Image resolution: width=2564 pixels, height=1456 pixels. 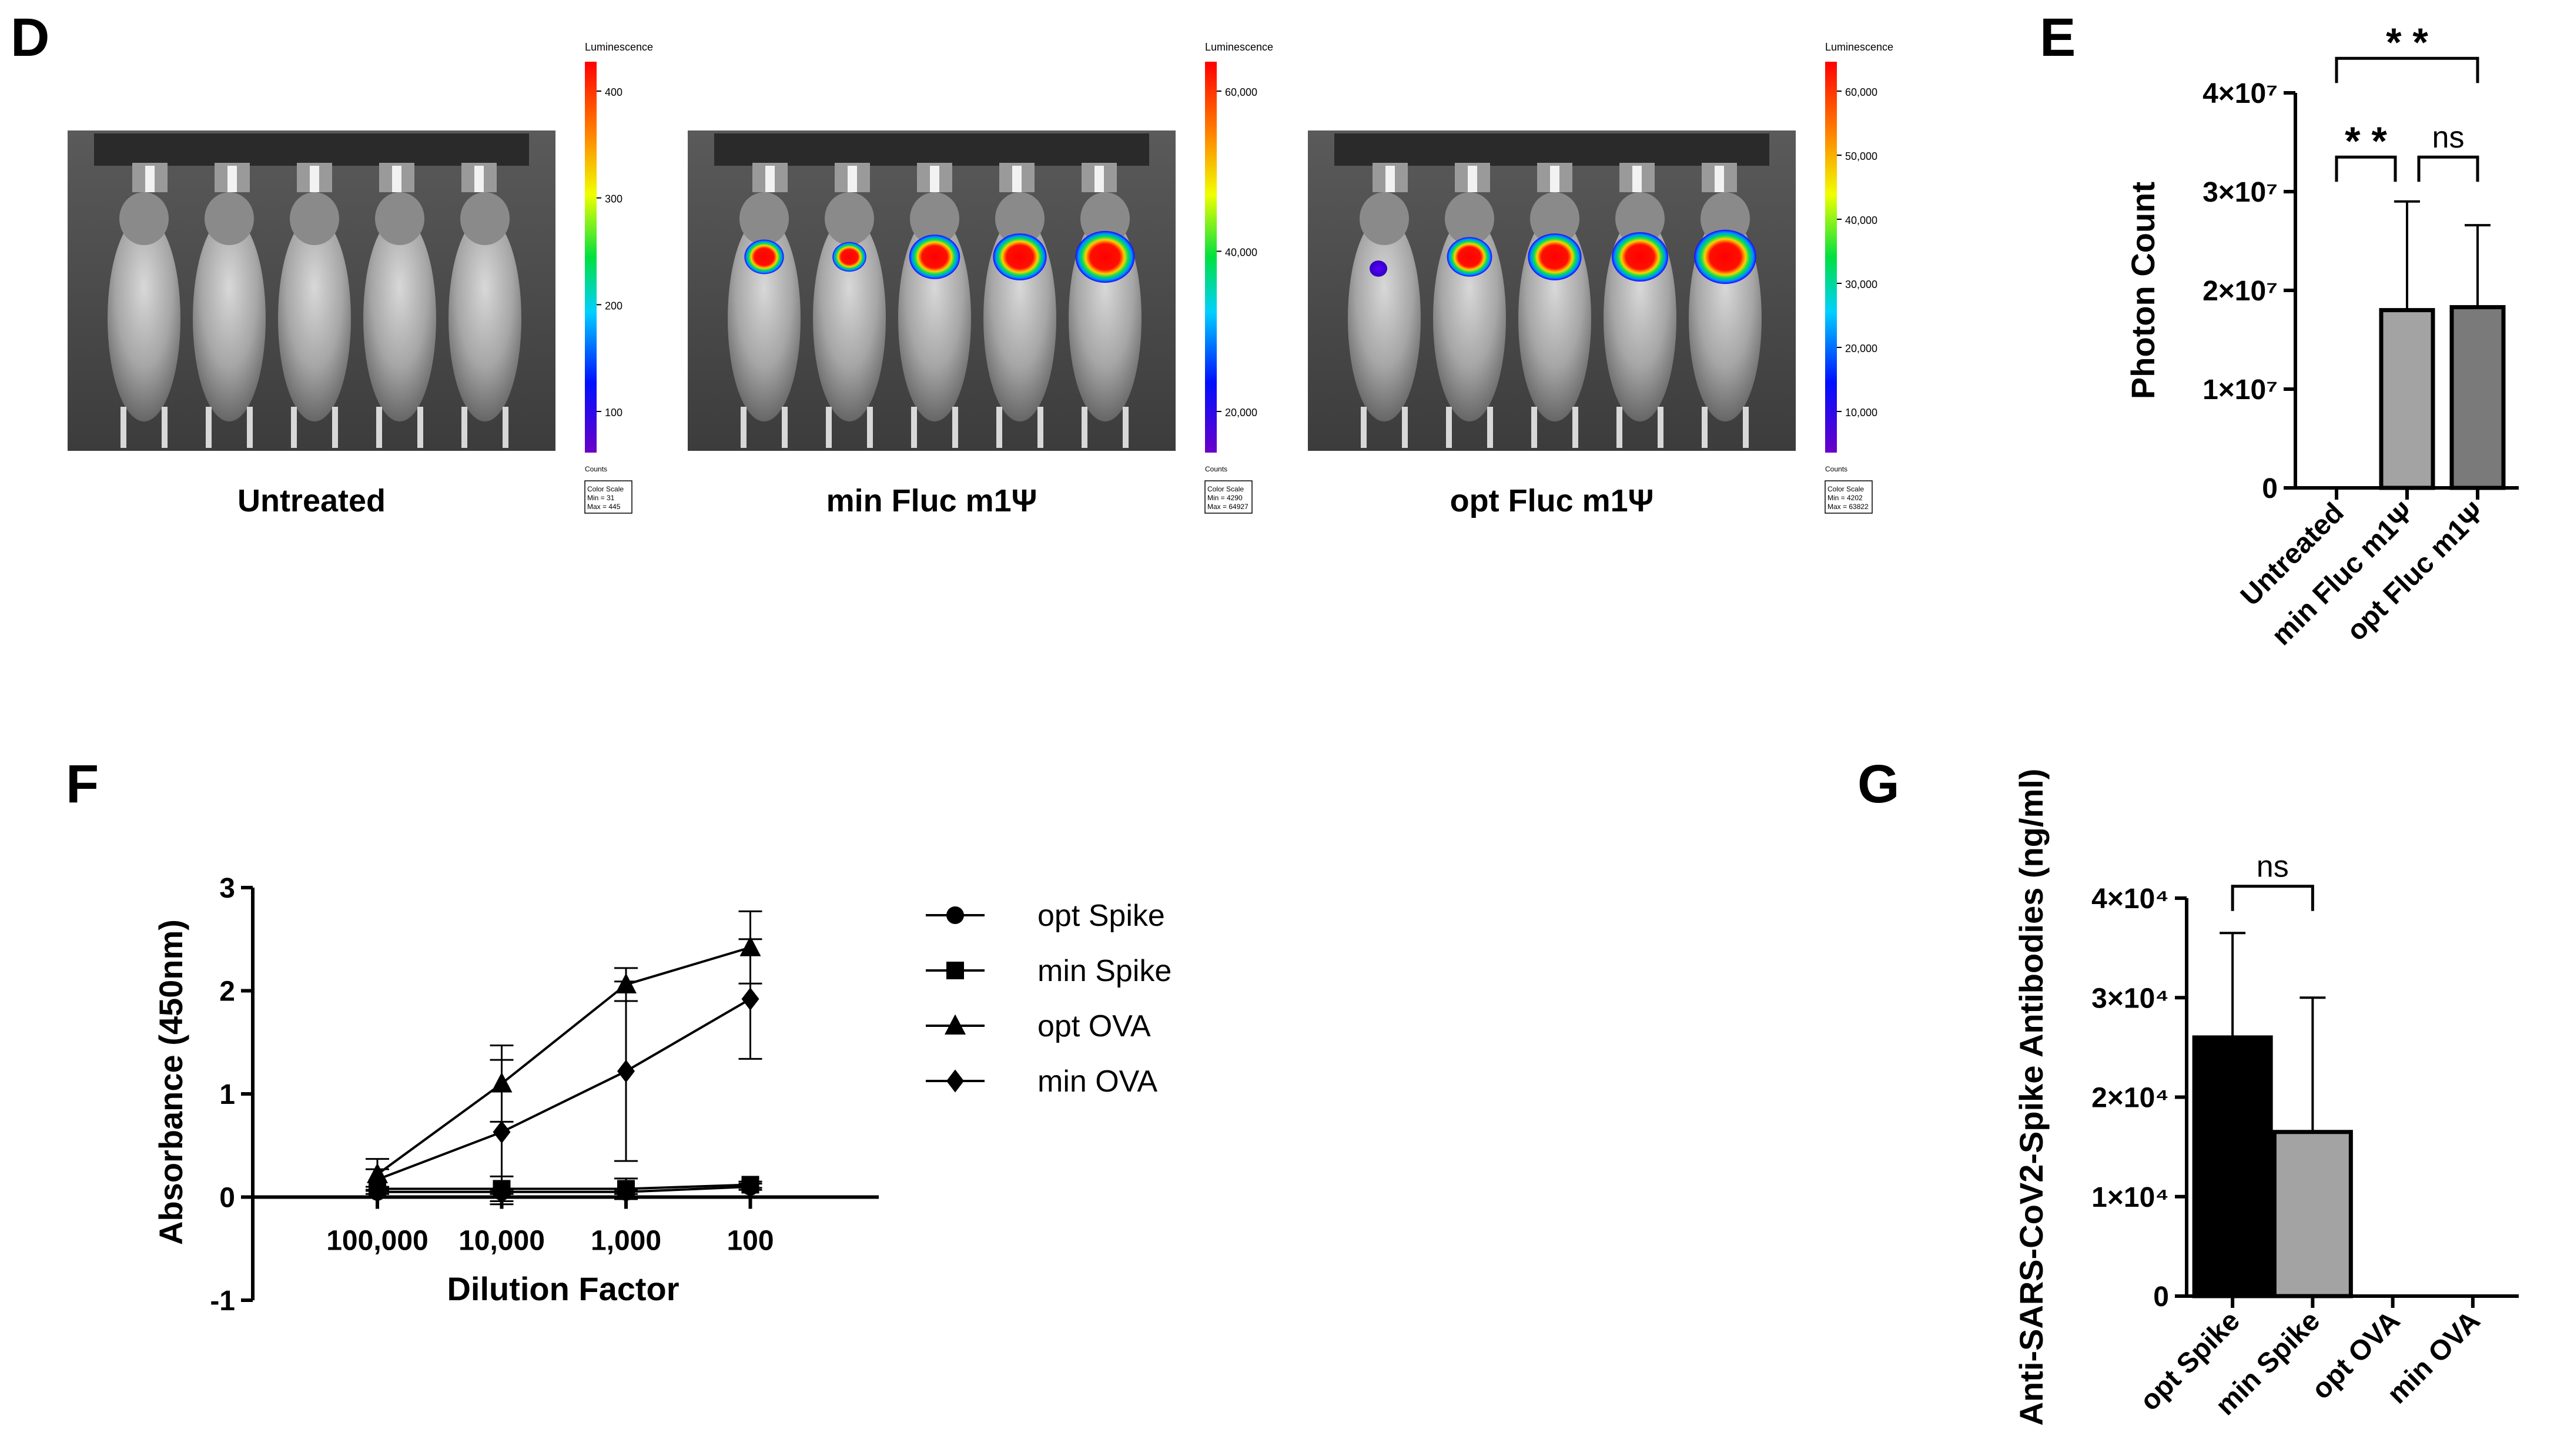 I want to click on y-tick-label: 2×10⁷, so click(x=2240, y=291).